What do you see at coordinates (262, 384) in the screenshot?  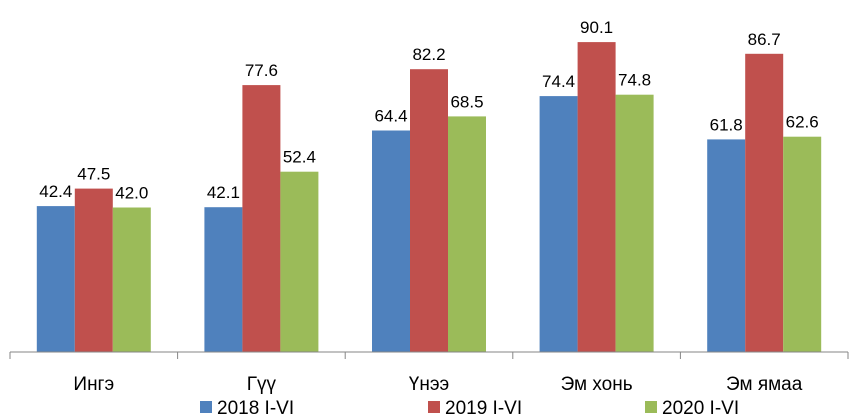 I see `category-label: Гүү` at bounding box center [262, 384].